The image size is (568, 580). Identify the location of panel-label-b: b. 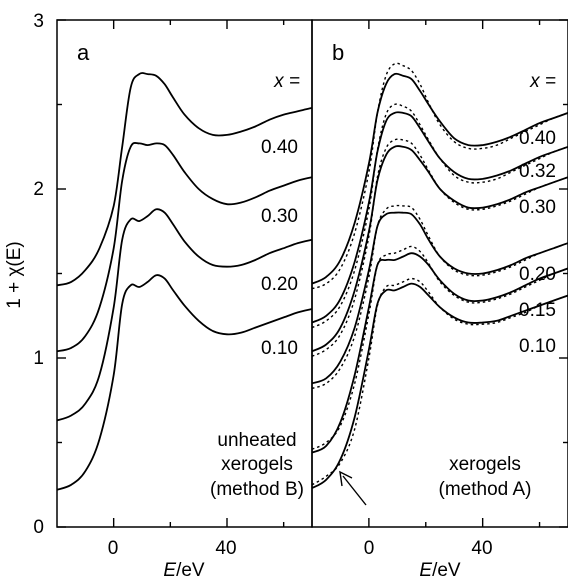
(338, 52).